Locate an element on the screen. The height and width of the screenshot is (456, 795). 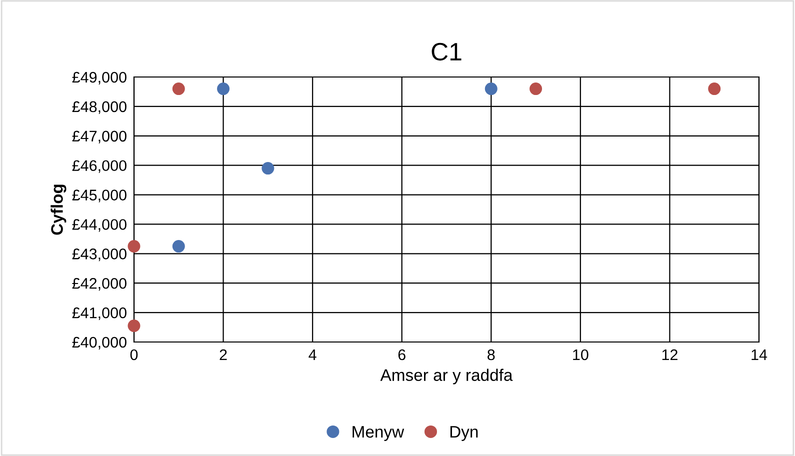
x-tick-label: 12 is located at coordinates (670, 354).